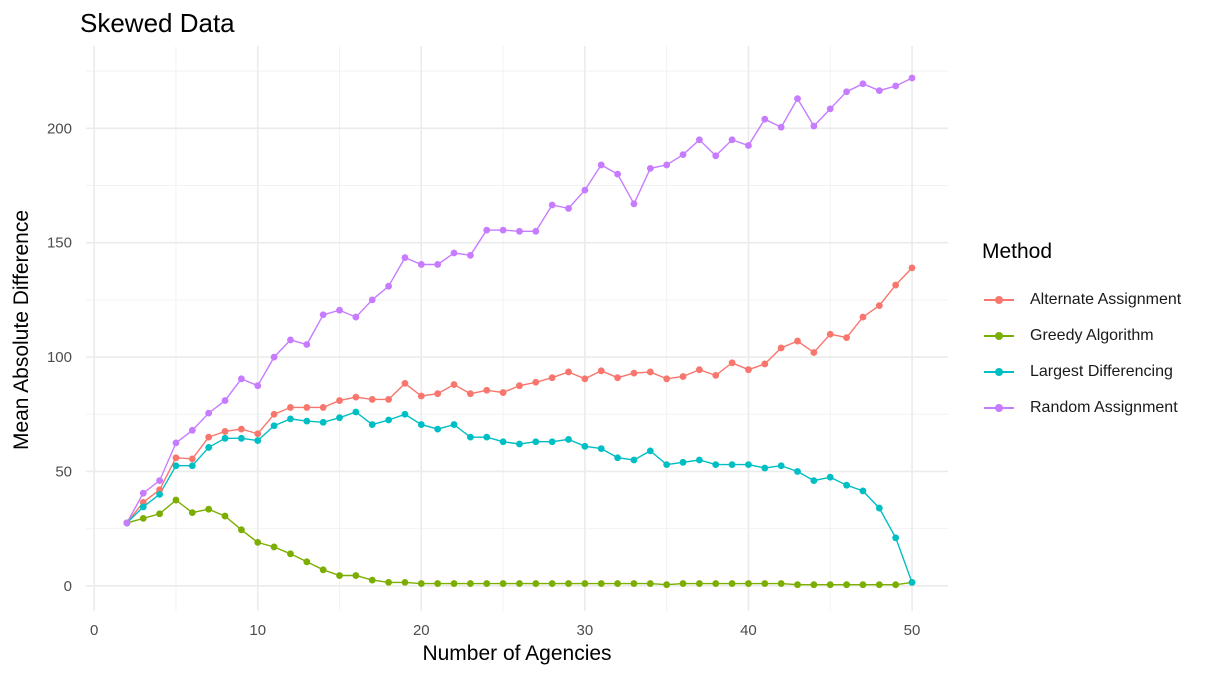 Image resolution: width=1221 pixels, height=679 pixels. I want to click on y-tick-labels: 0 50 100 150 200, so click(59, 357).